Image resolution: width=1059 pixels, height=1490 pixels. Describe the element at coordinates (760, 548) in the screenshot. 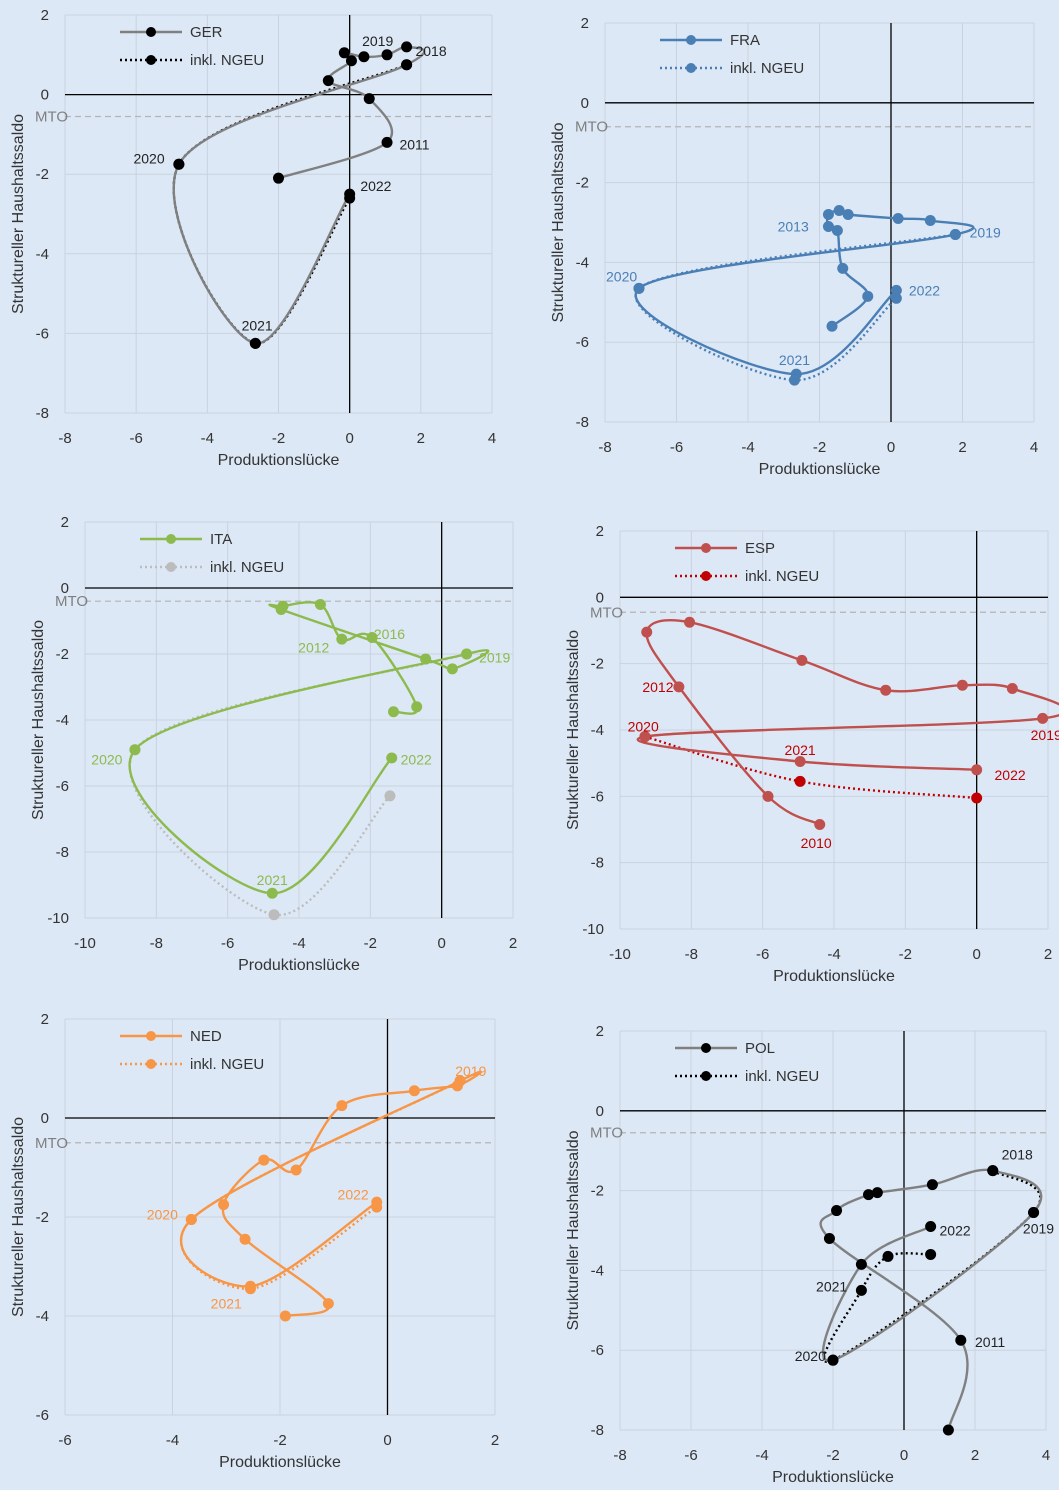

I see `legend-label-main: ESP` at that location.